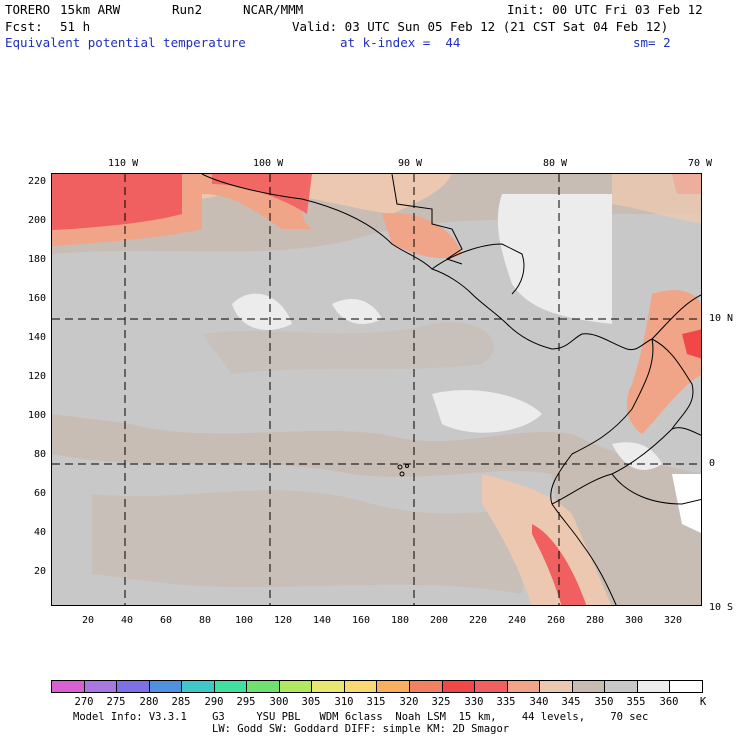  Describe the element at coordinates (268, 163) in the screenshot. I see `lon-label-100w: 100 W` at that location.